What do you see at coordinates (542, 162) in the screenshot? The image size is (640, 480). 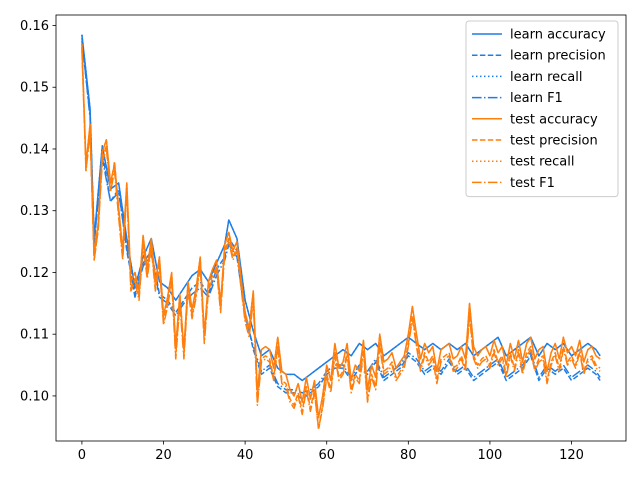 I see `legend-label: test recall` at bounding box center [542, 162].